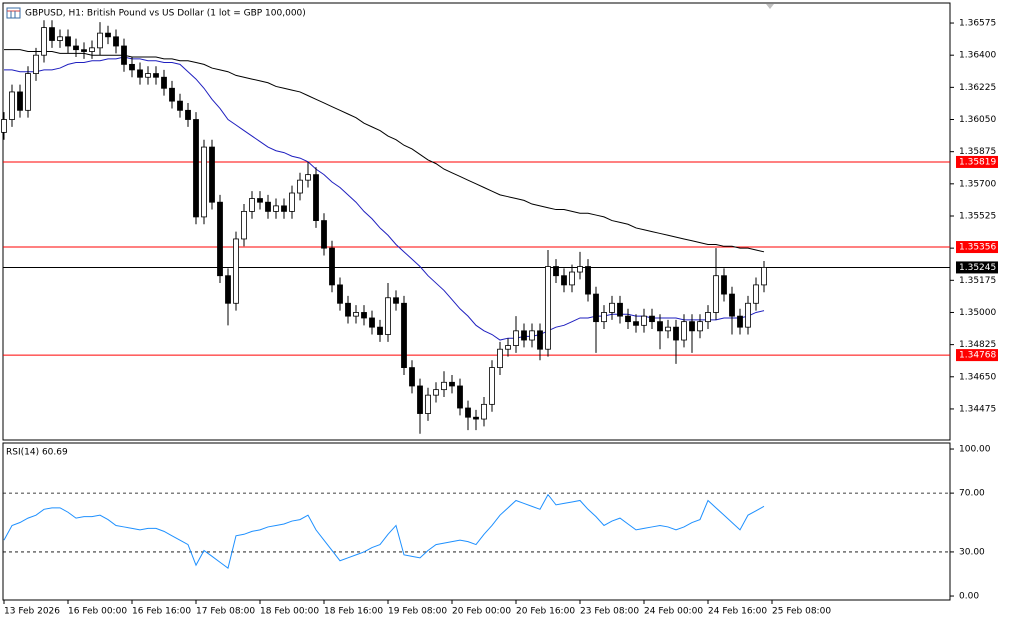 This screenshot has height=626, width=1009. I want to click on y-tick-label: 1.35875, so click(977, 152).